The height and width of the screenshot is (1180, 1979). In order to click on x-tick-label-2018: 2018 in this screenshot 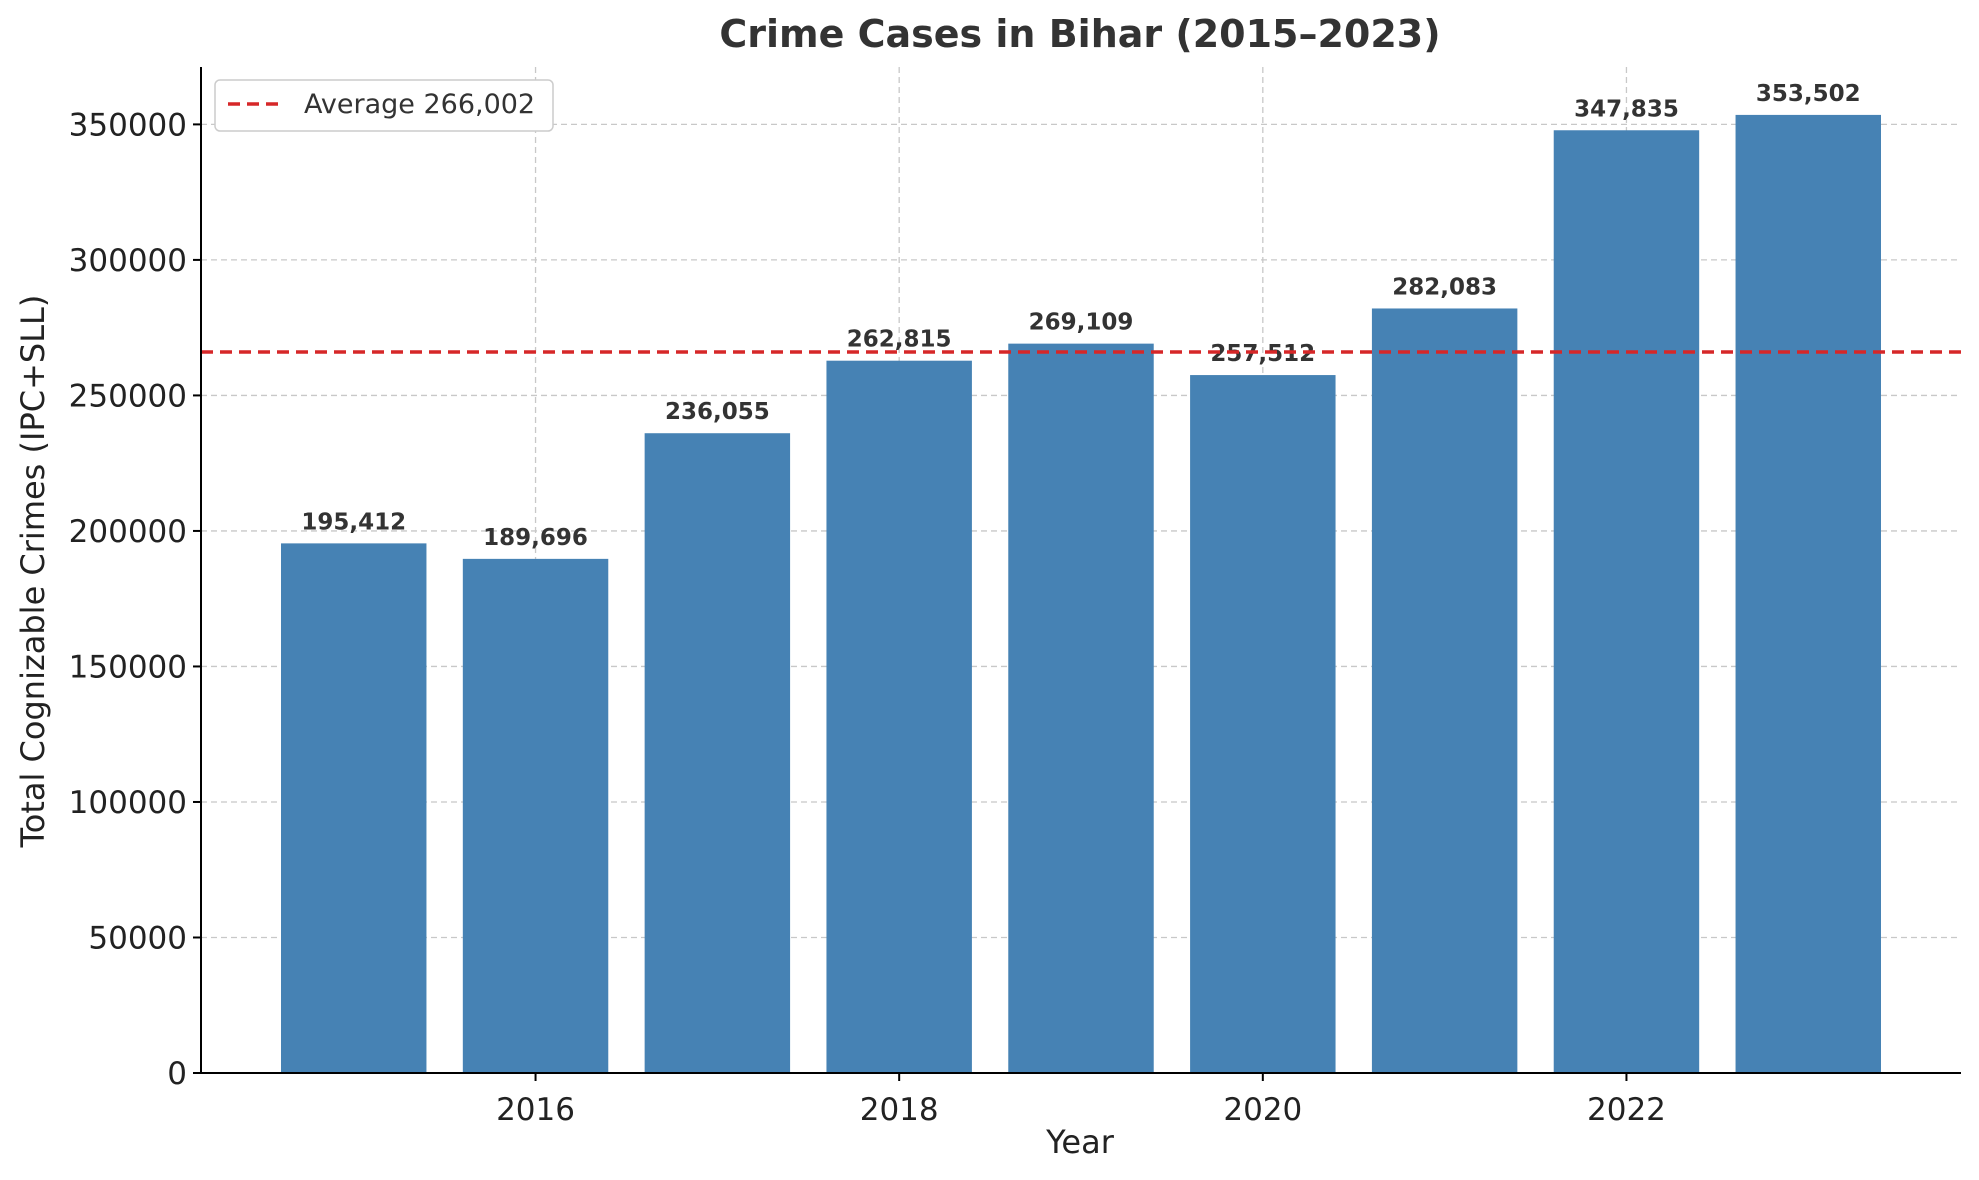, I will do `click(899, 1110)`.